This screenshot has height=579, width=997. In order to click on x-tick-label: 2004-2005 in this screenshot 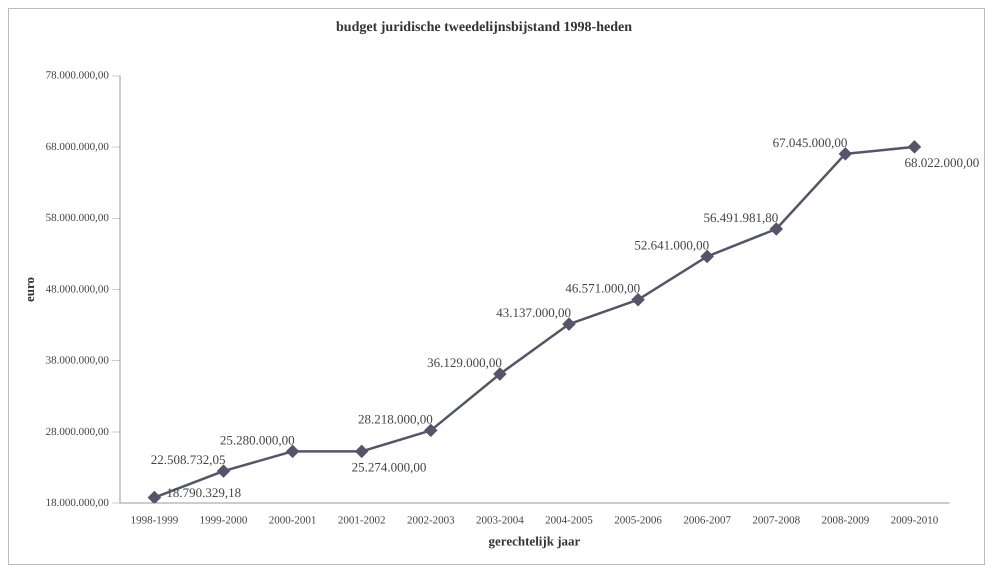, I will do `click(569, 520)`.